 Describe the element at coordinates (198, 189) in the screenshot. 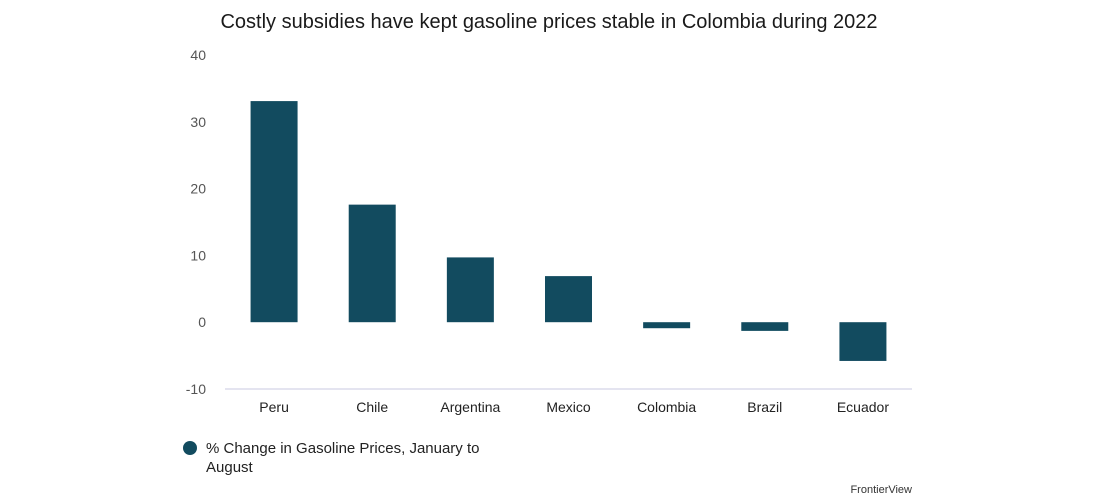

I see `y-tick-label: 20` at that location.